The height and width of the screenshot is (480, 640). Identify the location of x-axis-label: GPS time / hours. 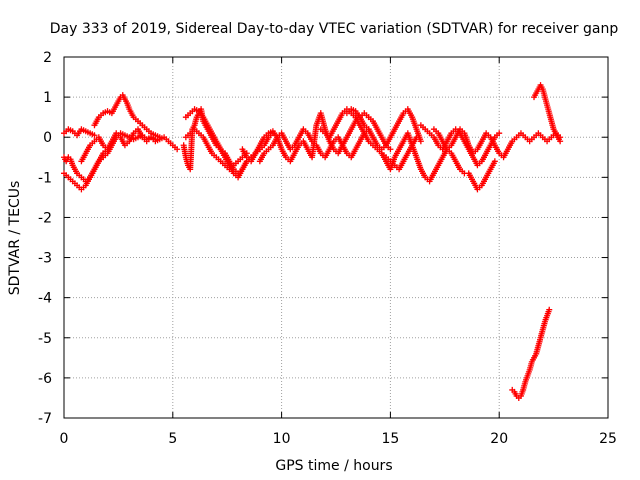
(333, 466).